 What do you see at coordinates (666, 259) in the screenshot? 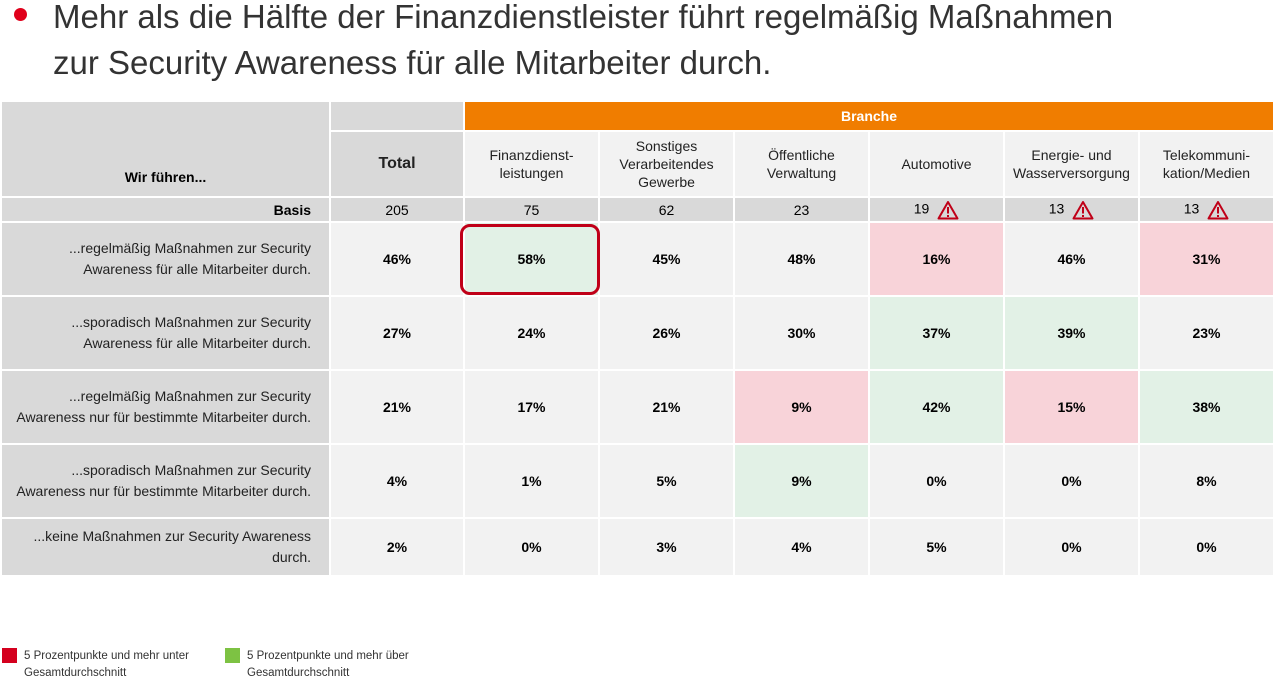
I see `value-cell: 45%` at bounding box center [666, 259].